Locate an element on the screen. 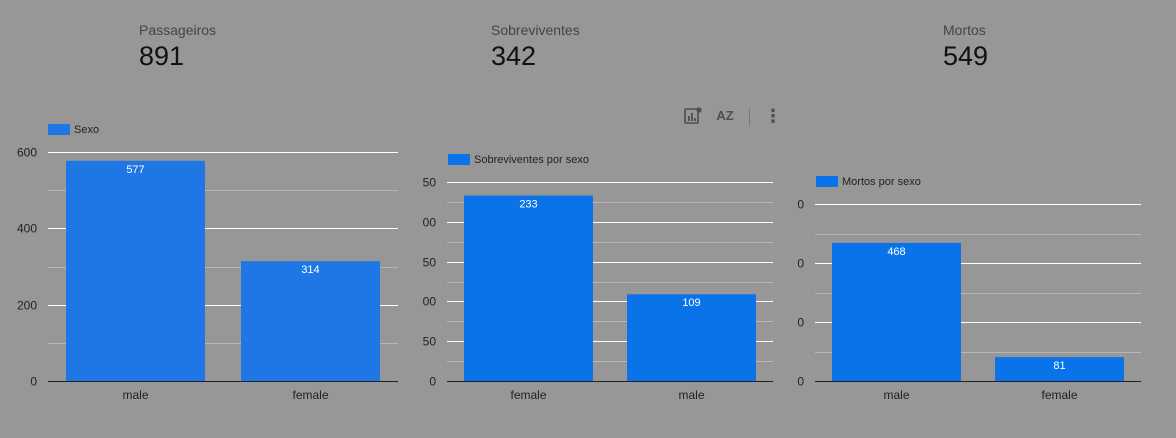 The height and width of the screenshot is (438, 1176). kpi-mortos: Mortos 549 is located at coordinates (965, 47).